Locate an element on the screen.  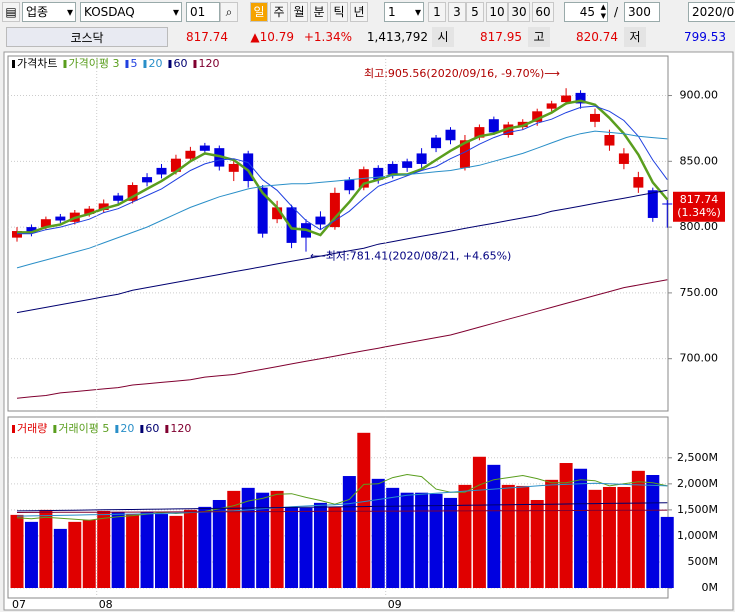
legend-label: 120 is located at coordinates (208, 63).